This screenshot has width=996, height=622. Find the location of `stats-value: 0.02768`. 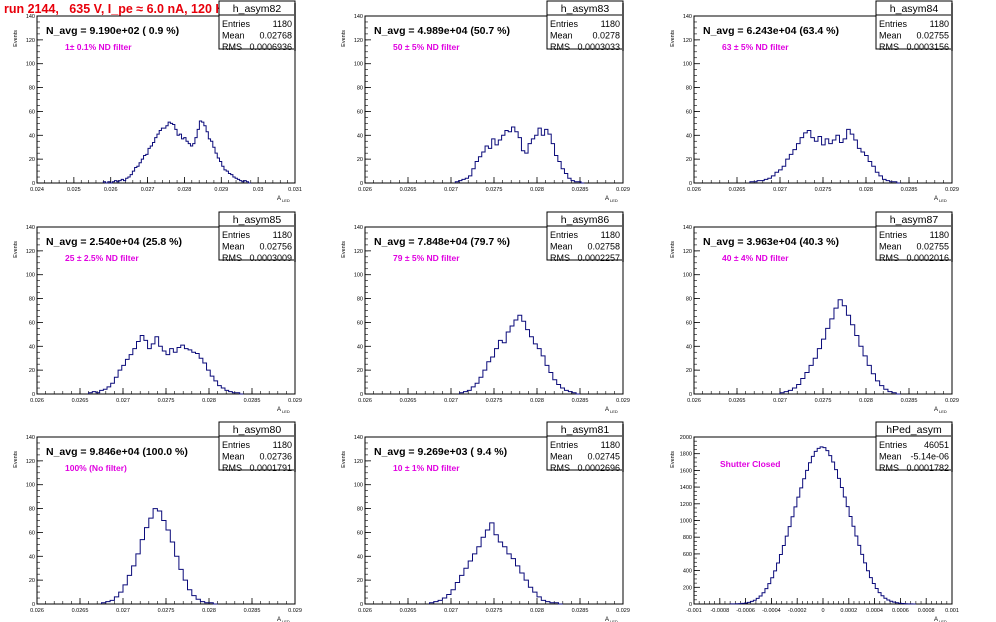

stats-value: 0.02768 is located at coordinates (275, 36).